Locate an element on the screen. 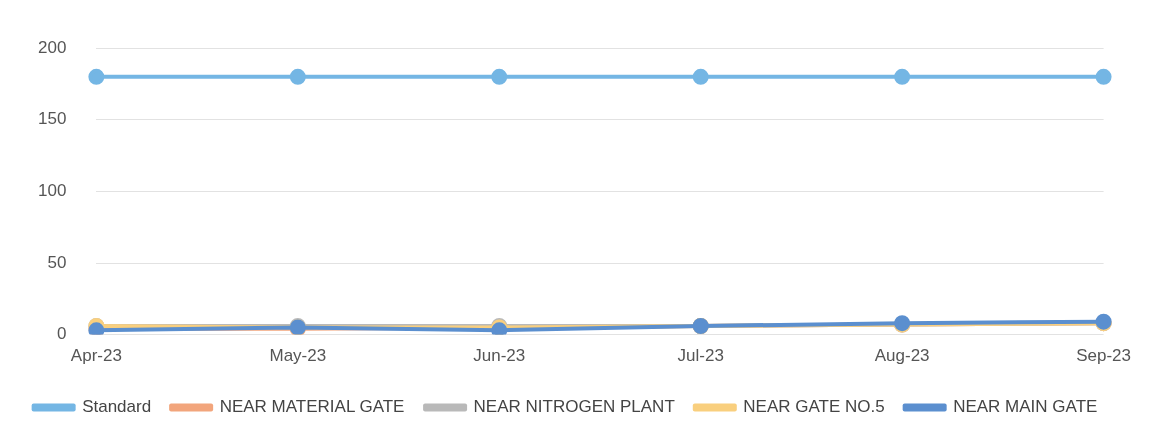 This screenshot has width=1151, height=434. y-tick-label: 200 is located at coordinates (52, 47).